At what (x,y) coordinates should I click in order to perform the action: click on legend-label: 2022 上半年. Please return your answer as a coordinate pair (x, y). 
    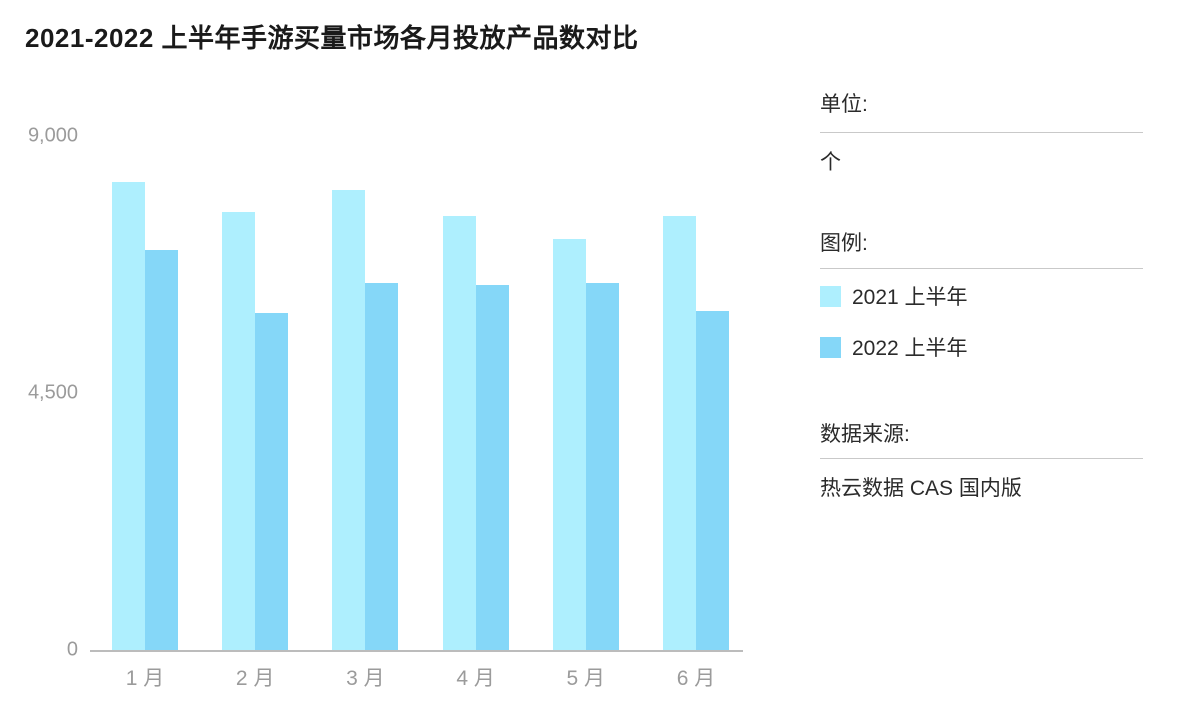
    Looking at the image, I should click on (910, 348).